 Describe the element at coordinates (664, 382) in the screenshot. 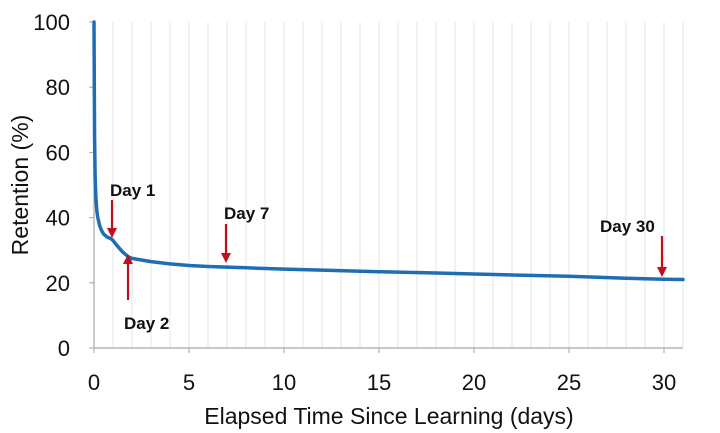

I see `x-tick-label: 30` at that location.